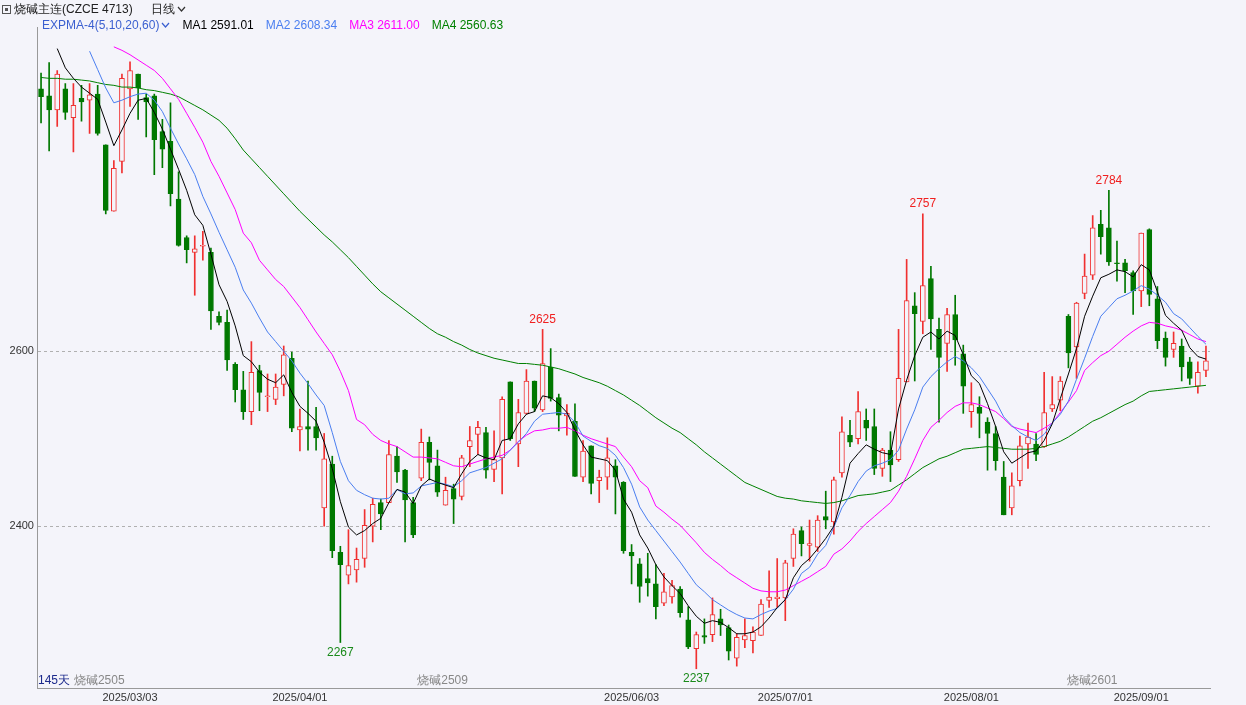 This screenshot has height=705, width=1246. Describe the element at coordinates (73, 9) in the screenshot. I see `chart-title: 烧碱主连(CZCE 4713)` at that location.